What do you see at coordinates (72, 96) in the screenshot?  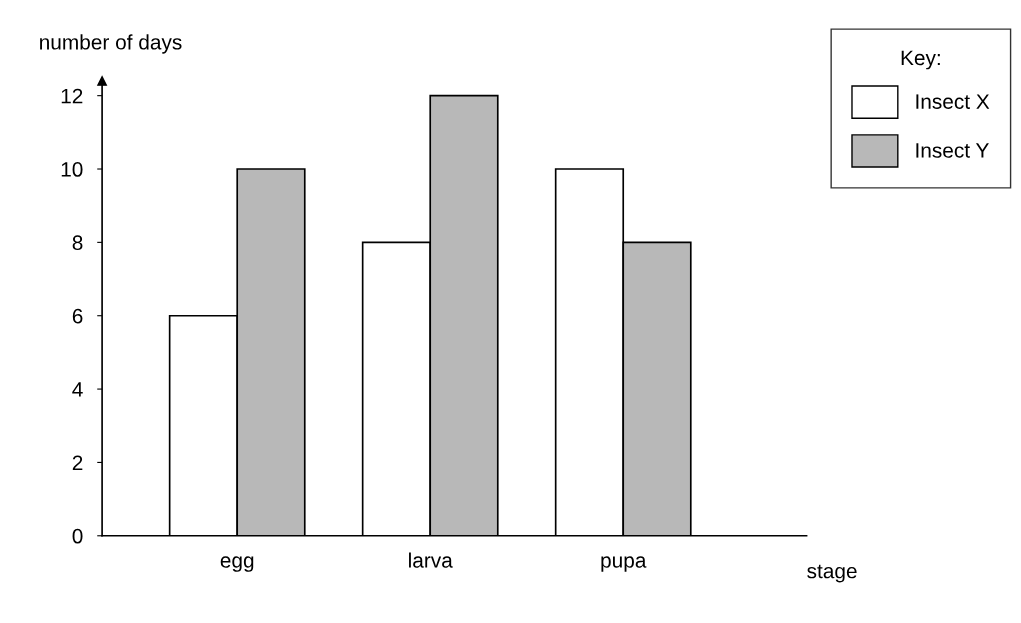 I see `y-tick-label: 12` at bounding box center [72, 96].